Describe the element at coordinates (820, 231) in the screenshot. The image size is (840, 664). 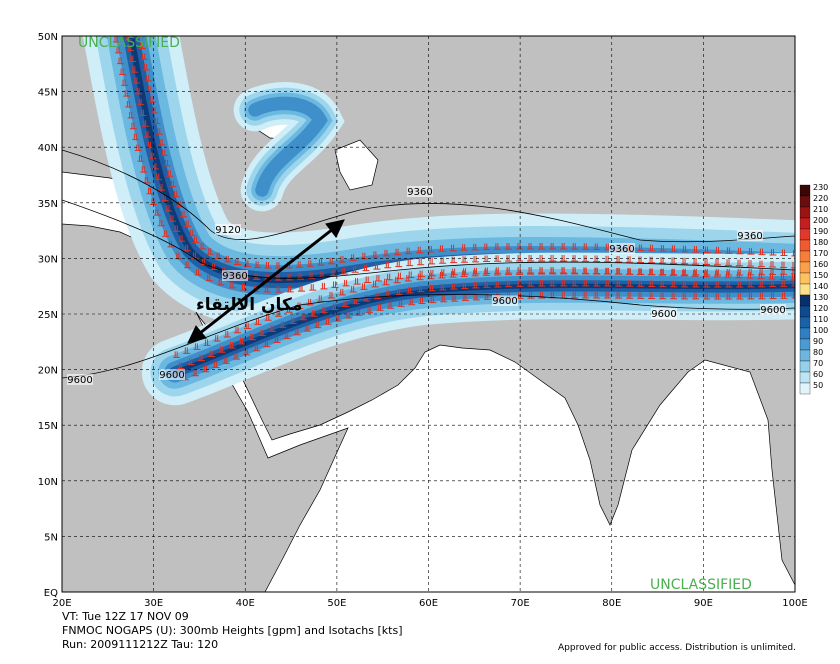
I see `colorbar-label: 190` at that location.